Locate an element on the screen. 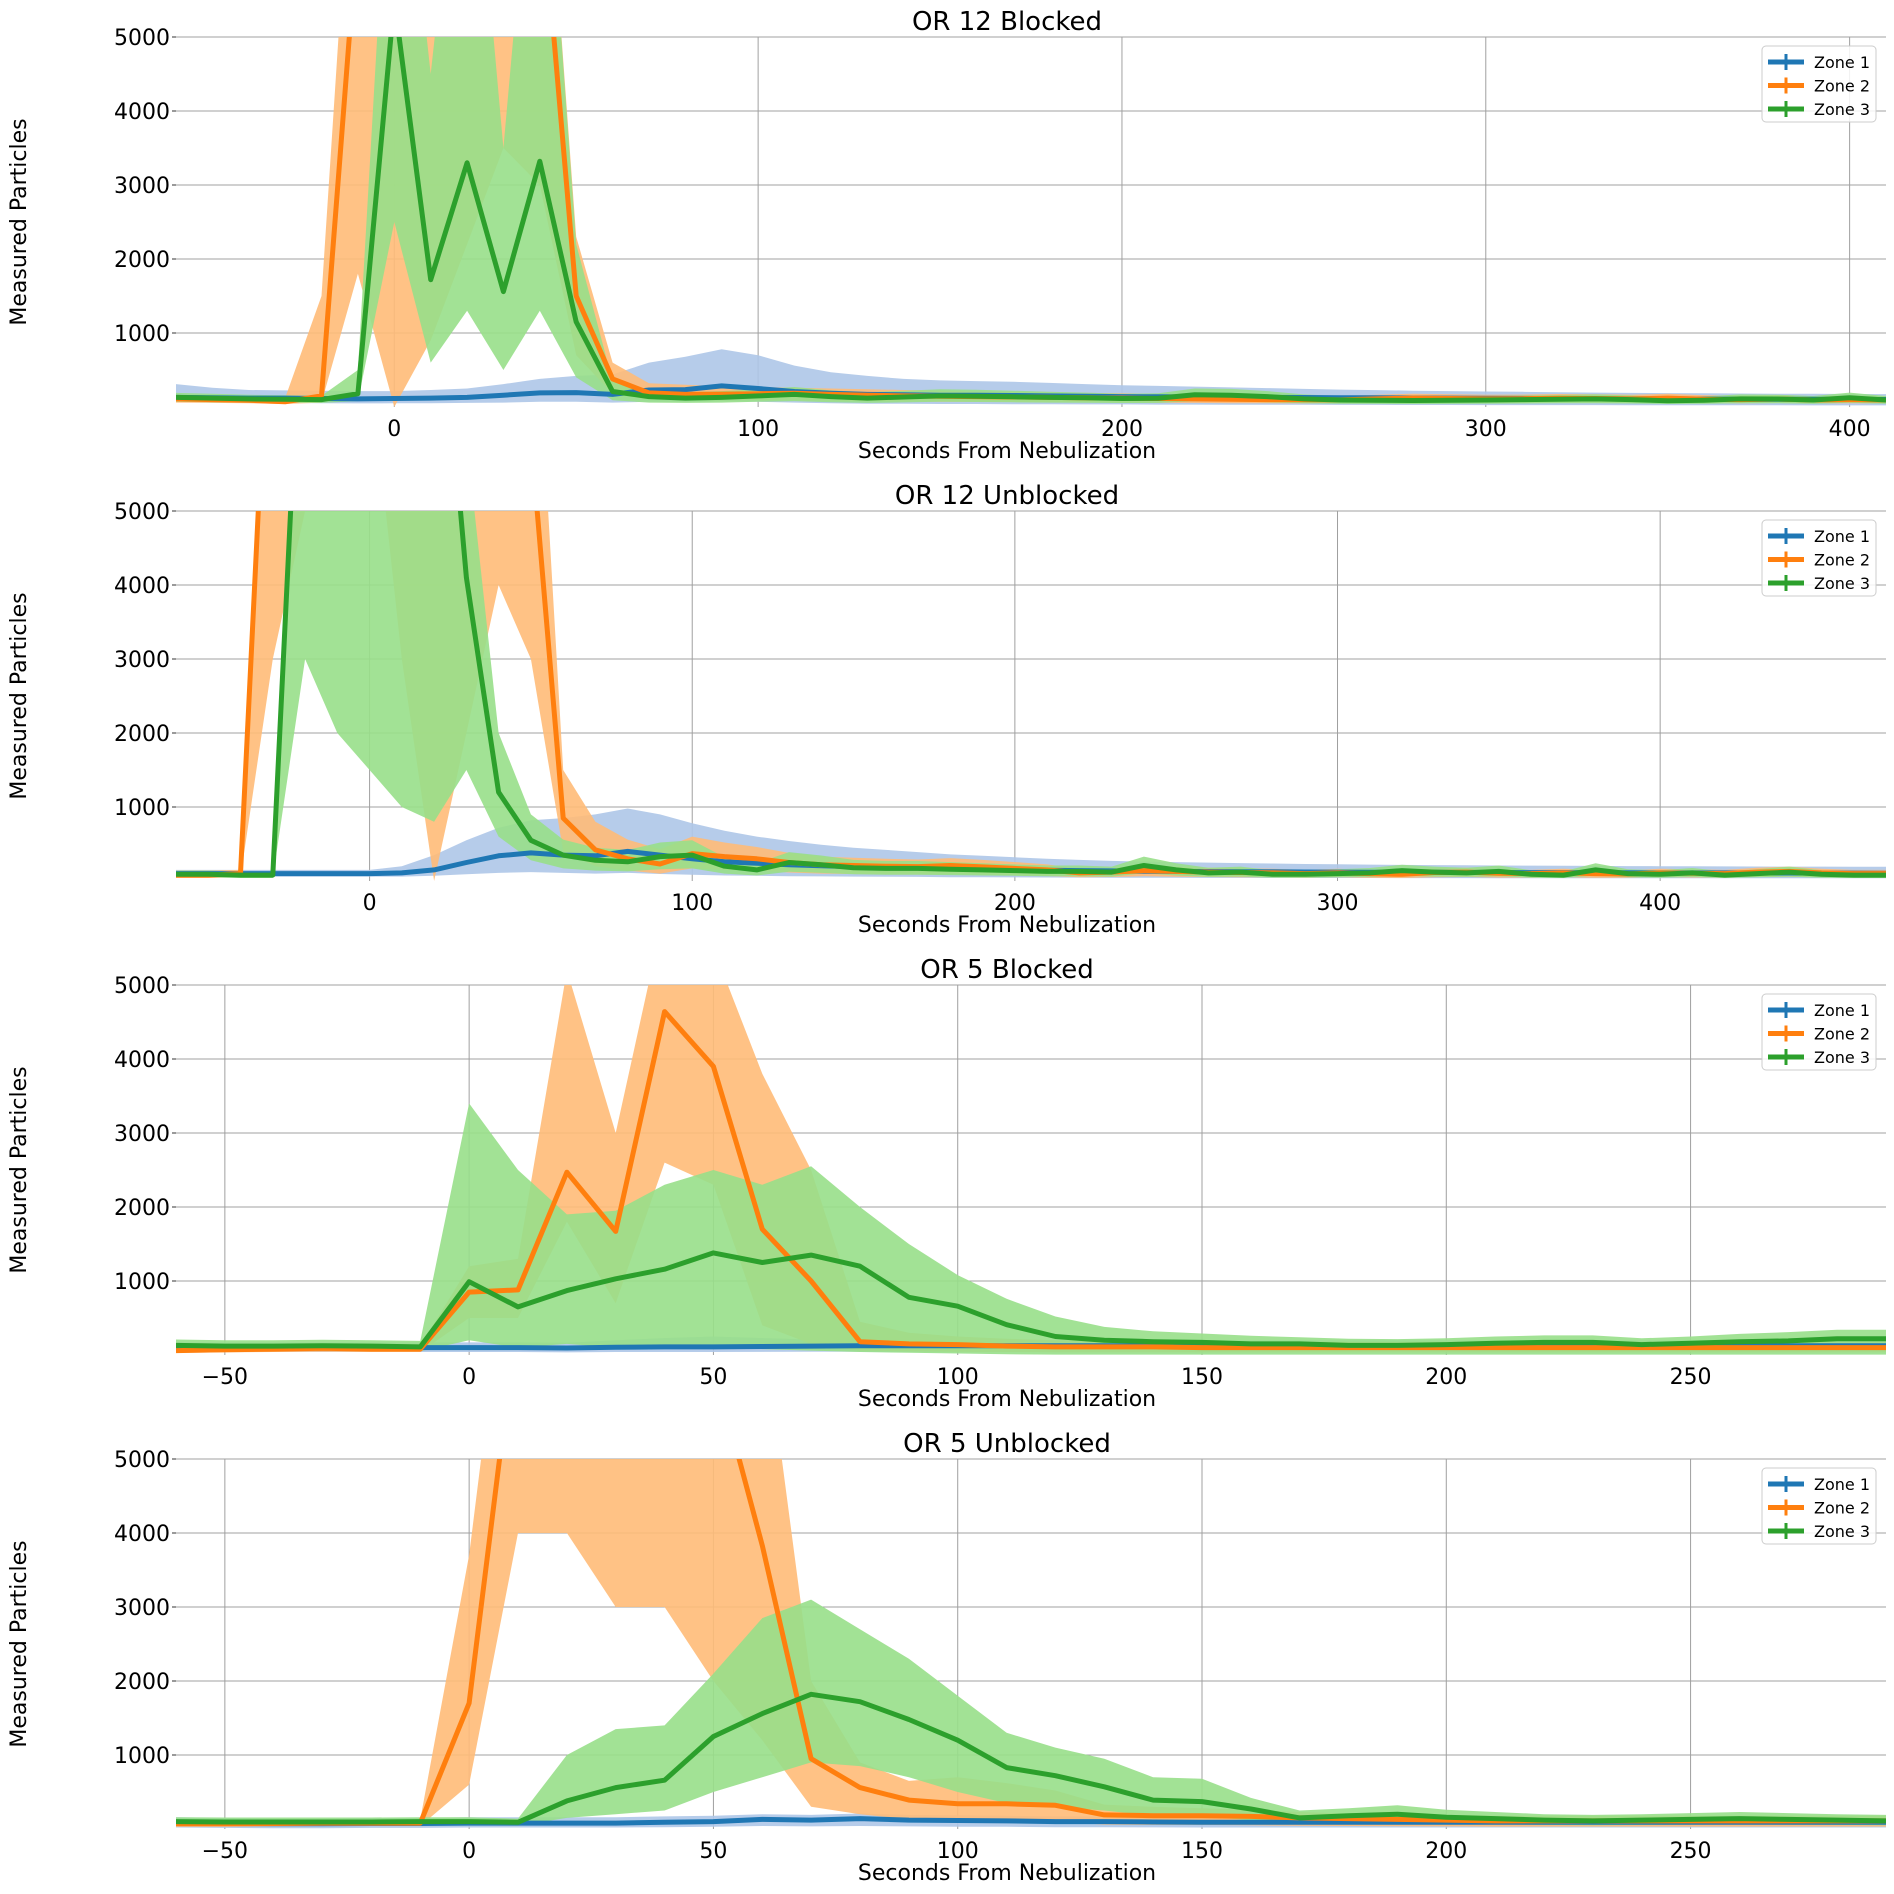  x-tick-label: 400 is located at coordinates (1850, 429).